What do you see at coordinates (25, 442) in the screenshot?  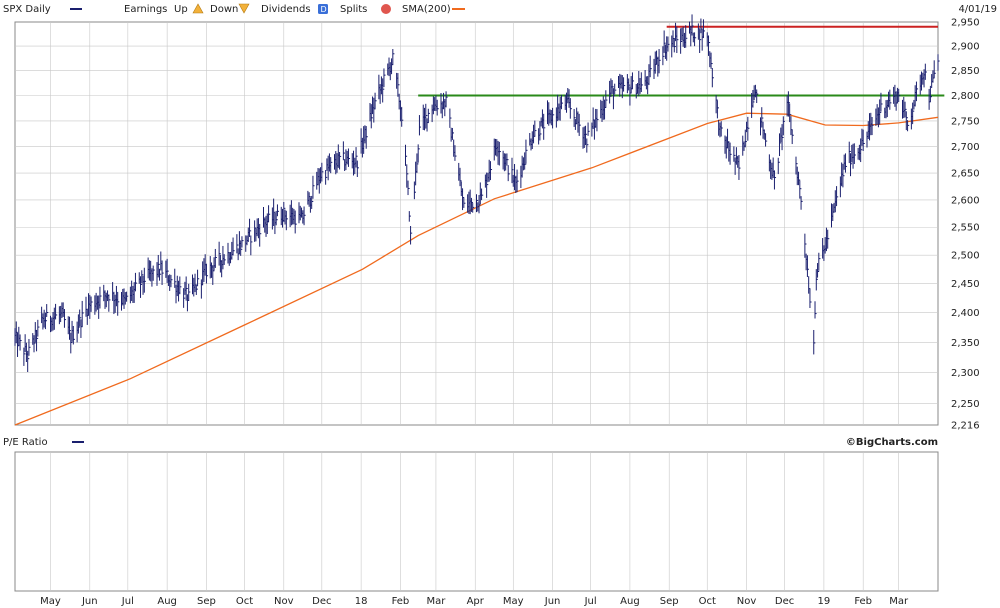 I see `pe-ratio-title: P/E Ratio` at bounding box center [25, 442].